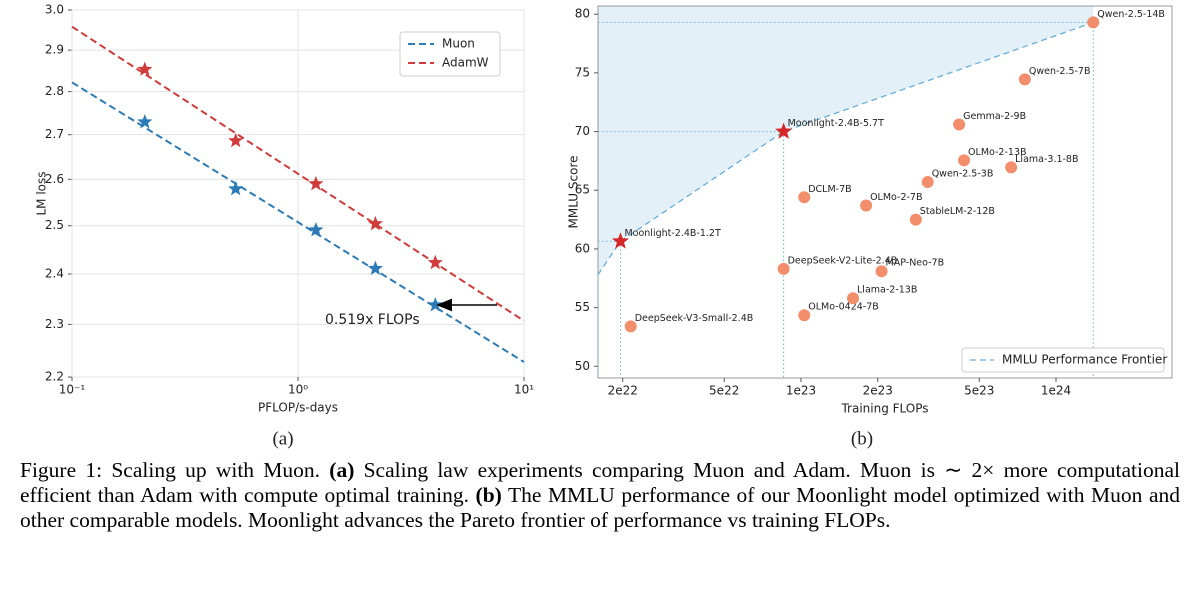  What do you see at coordinates (915, 263) in the screenshot?
I see `point-label: MAP-Neo-7B` at bounding box center [915, 263].